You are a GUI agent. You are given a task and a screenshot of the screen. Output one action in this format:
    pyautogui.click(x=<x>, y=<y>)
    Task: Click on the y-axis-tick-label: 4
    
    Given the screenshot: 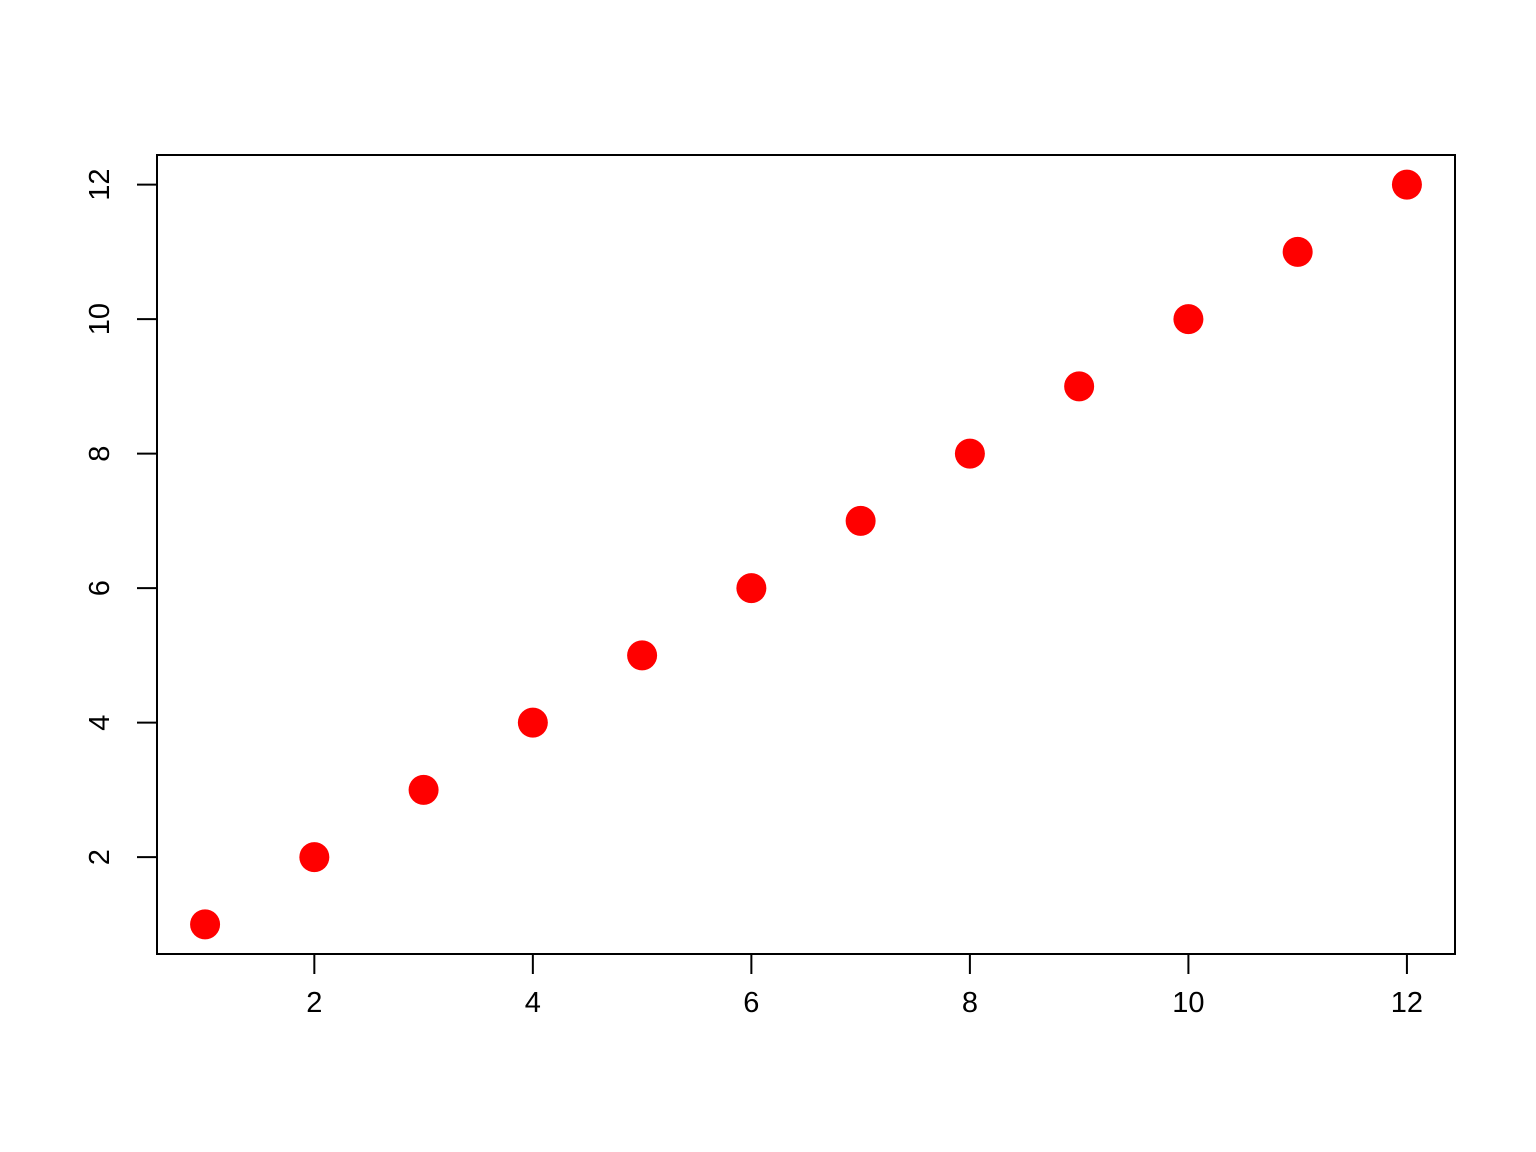 What is the action you would take?
    pyautogui.click(x=100, y=723)
    